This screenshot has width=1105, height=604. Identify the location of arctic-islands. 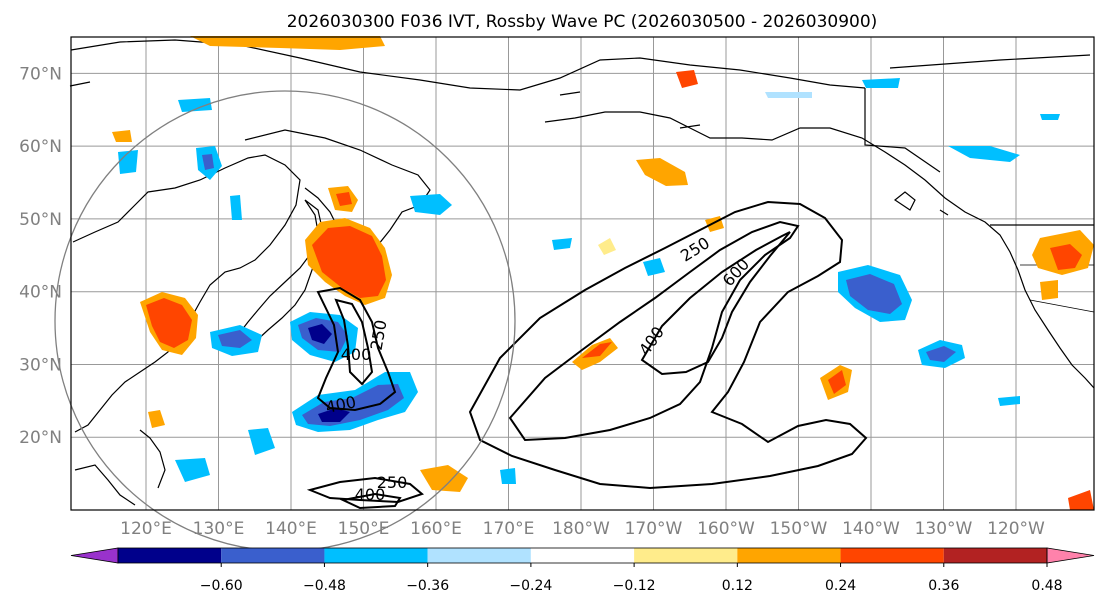
(580, 91).